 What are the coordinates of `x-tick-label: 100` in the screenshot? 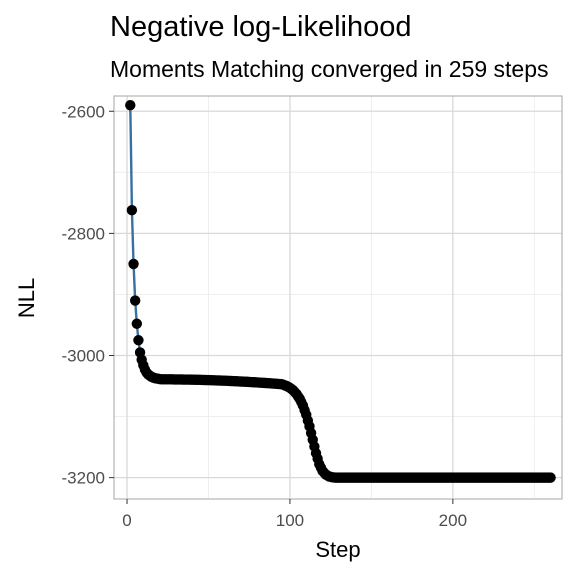 It's located at (290, 520).